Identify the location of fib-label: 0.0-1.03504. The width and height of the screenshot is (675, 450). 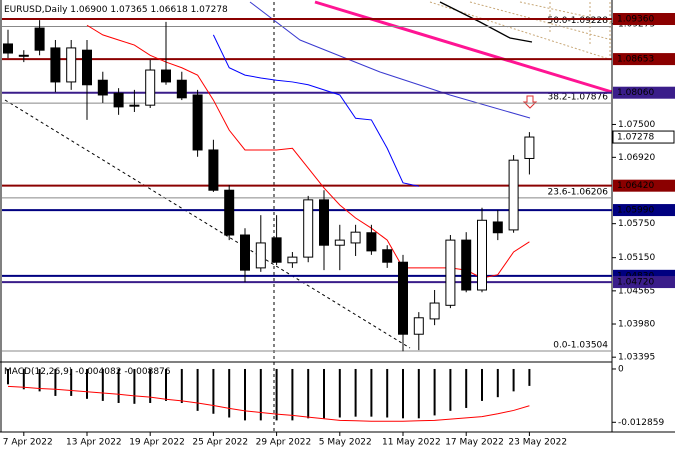
(580, 346).